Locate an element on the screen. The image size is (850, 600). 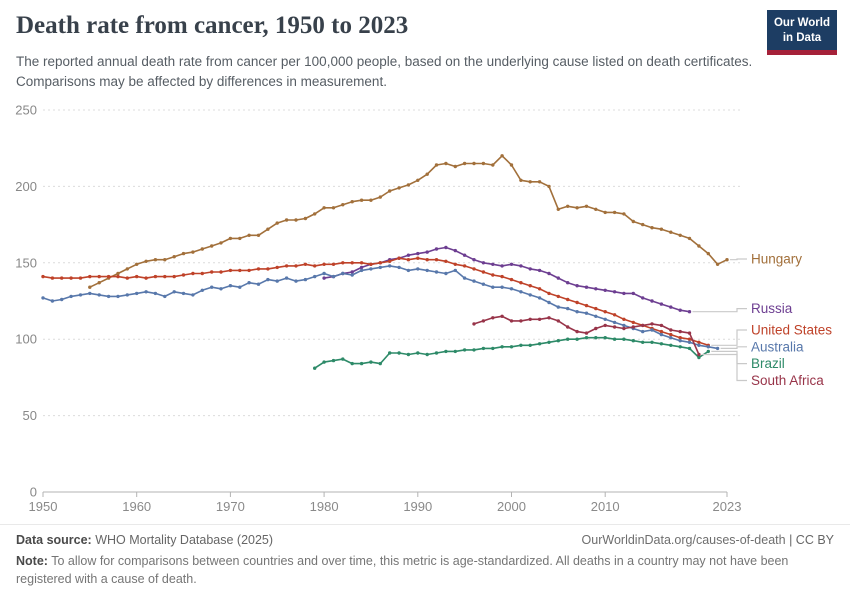
data-point-russia-2005 is located at coordinates (558, 278).